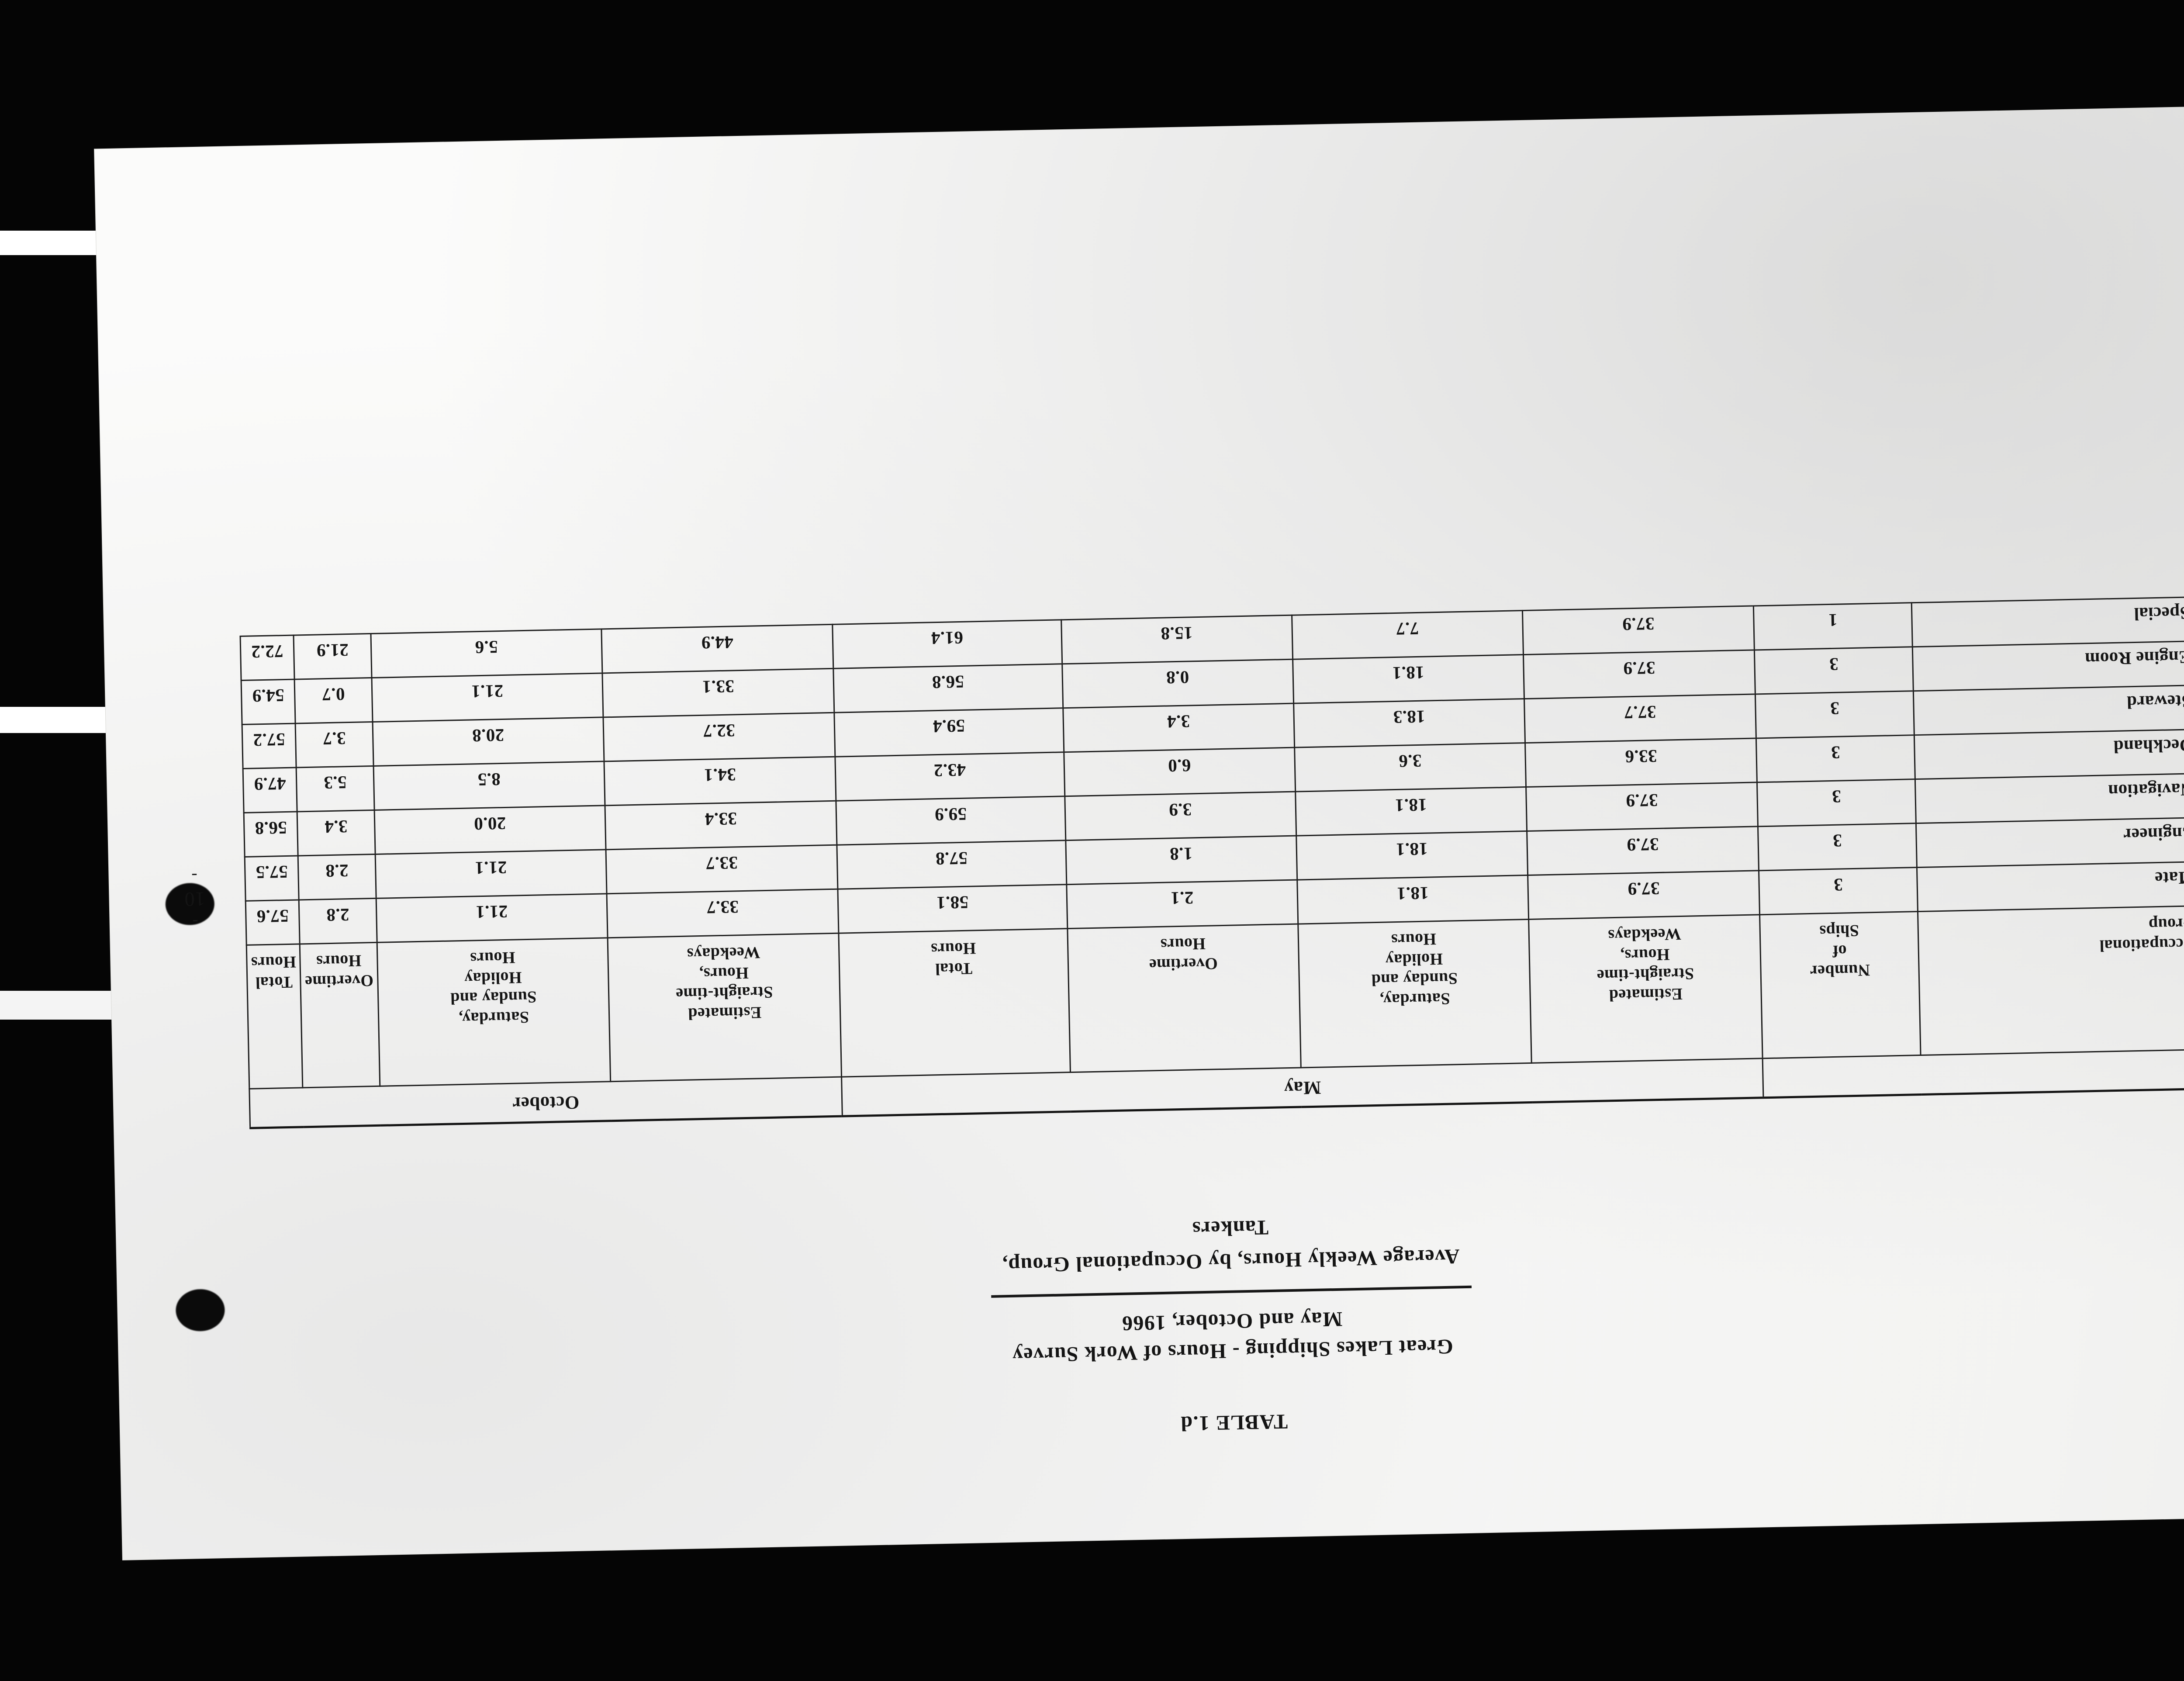  I want to click on cell-october-straight-time: 33.4, so click(721, 825).